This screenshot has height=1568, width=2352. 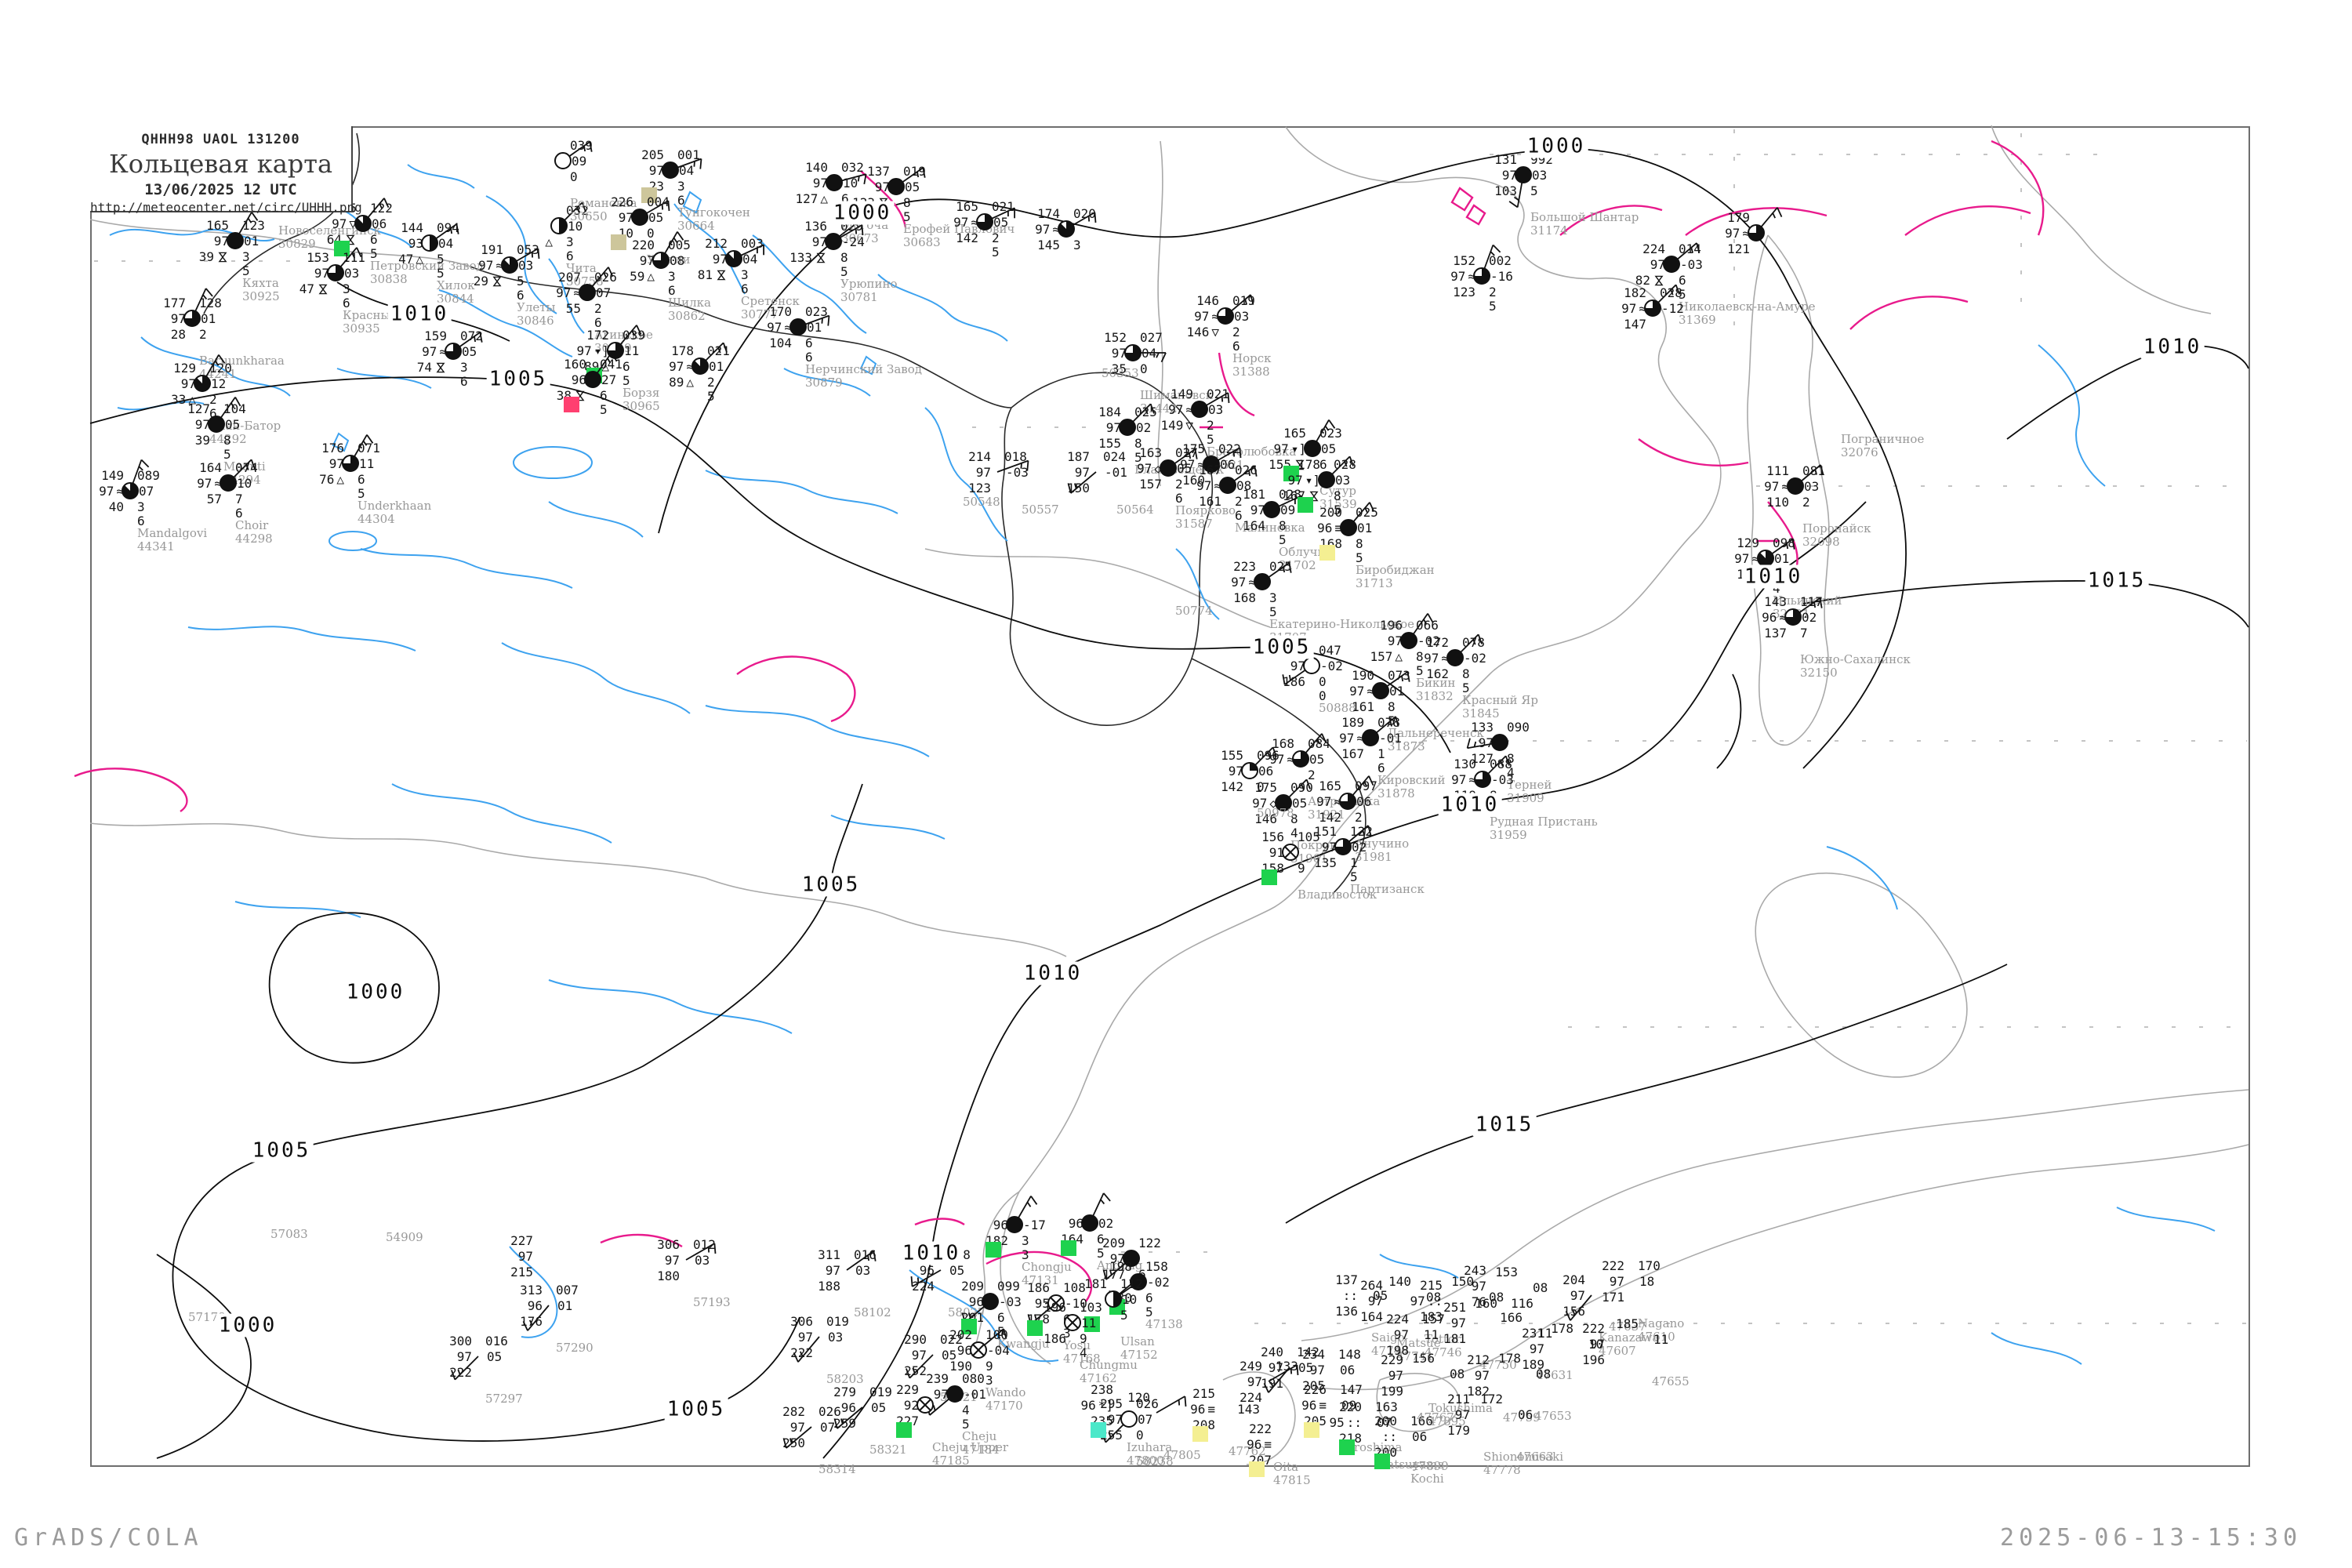 What do you see at coordinates (1533, 1333) in the screenshot?
I see `value-temperature: 231` at bounding box center [1533, 1333].